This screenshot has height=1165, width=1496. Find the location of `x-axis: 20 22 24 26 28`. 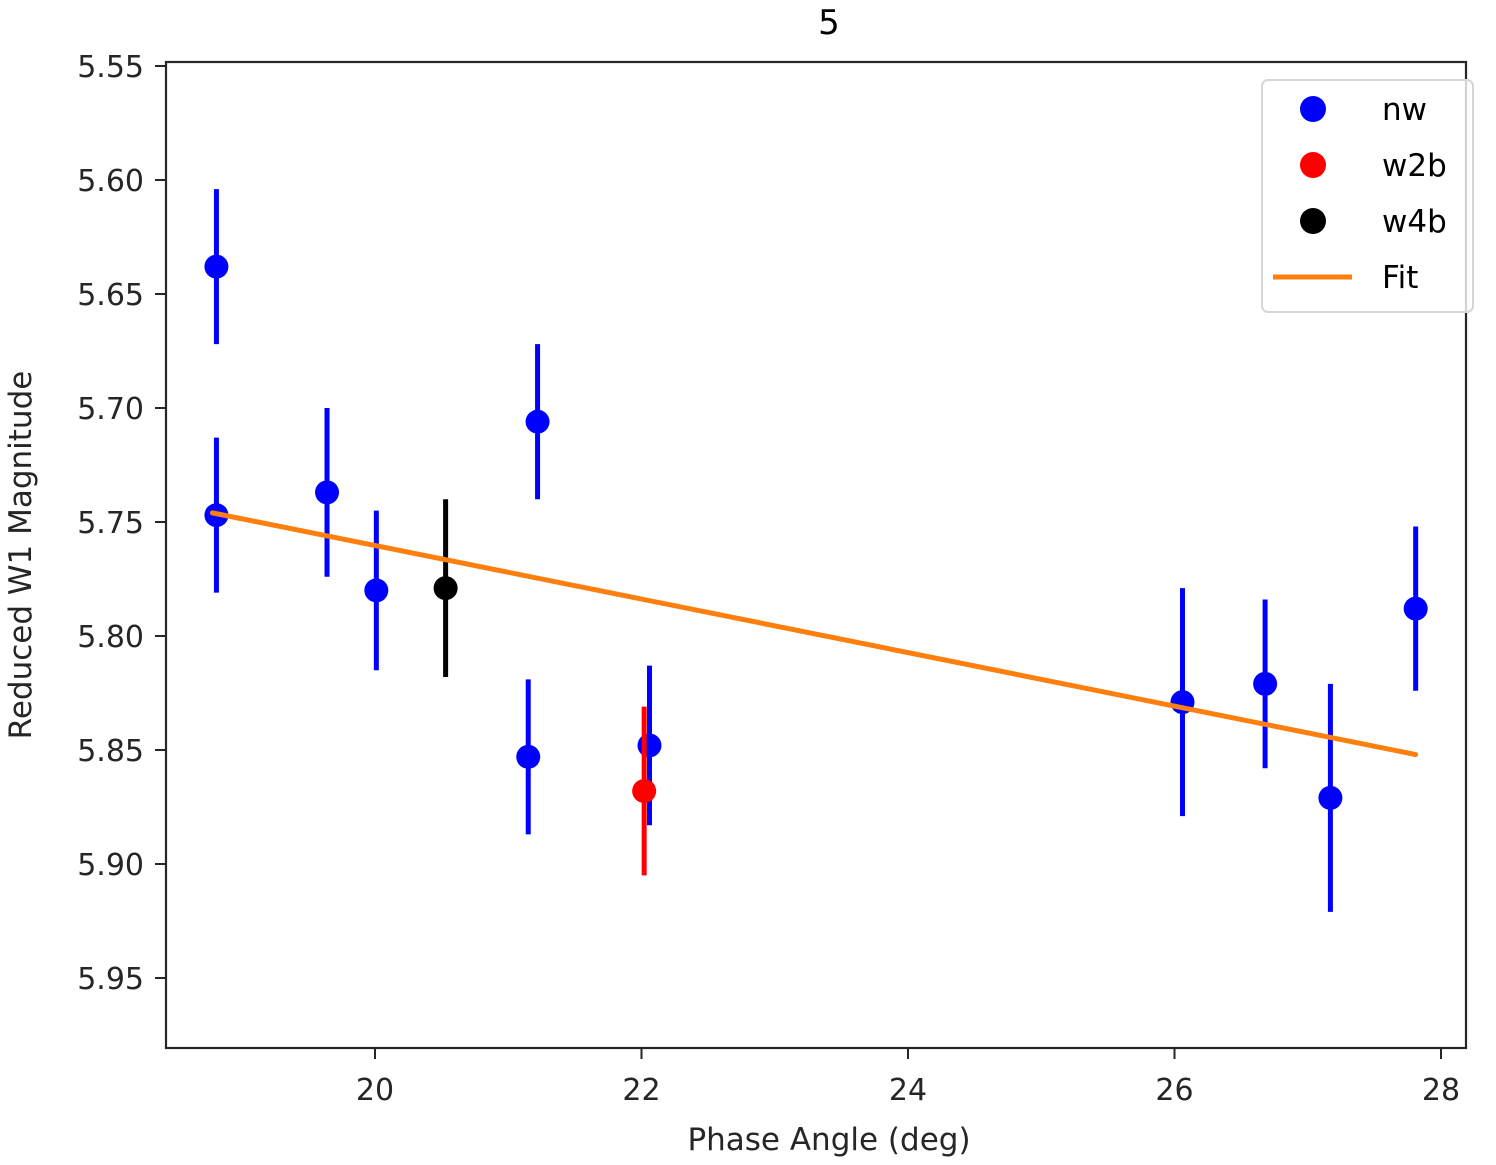

x-axis: 20 22 24 26 28 is located at coordinates (908, 1078).